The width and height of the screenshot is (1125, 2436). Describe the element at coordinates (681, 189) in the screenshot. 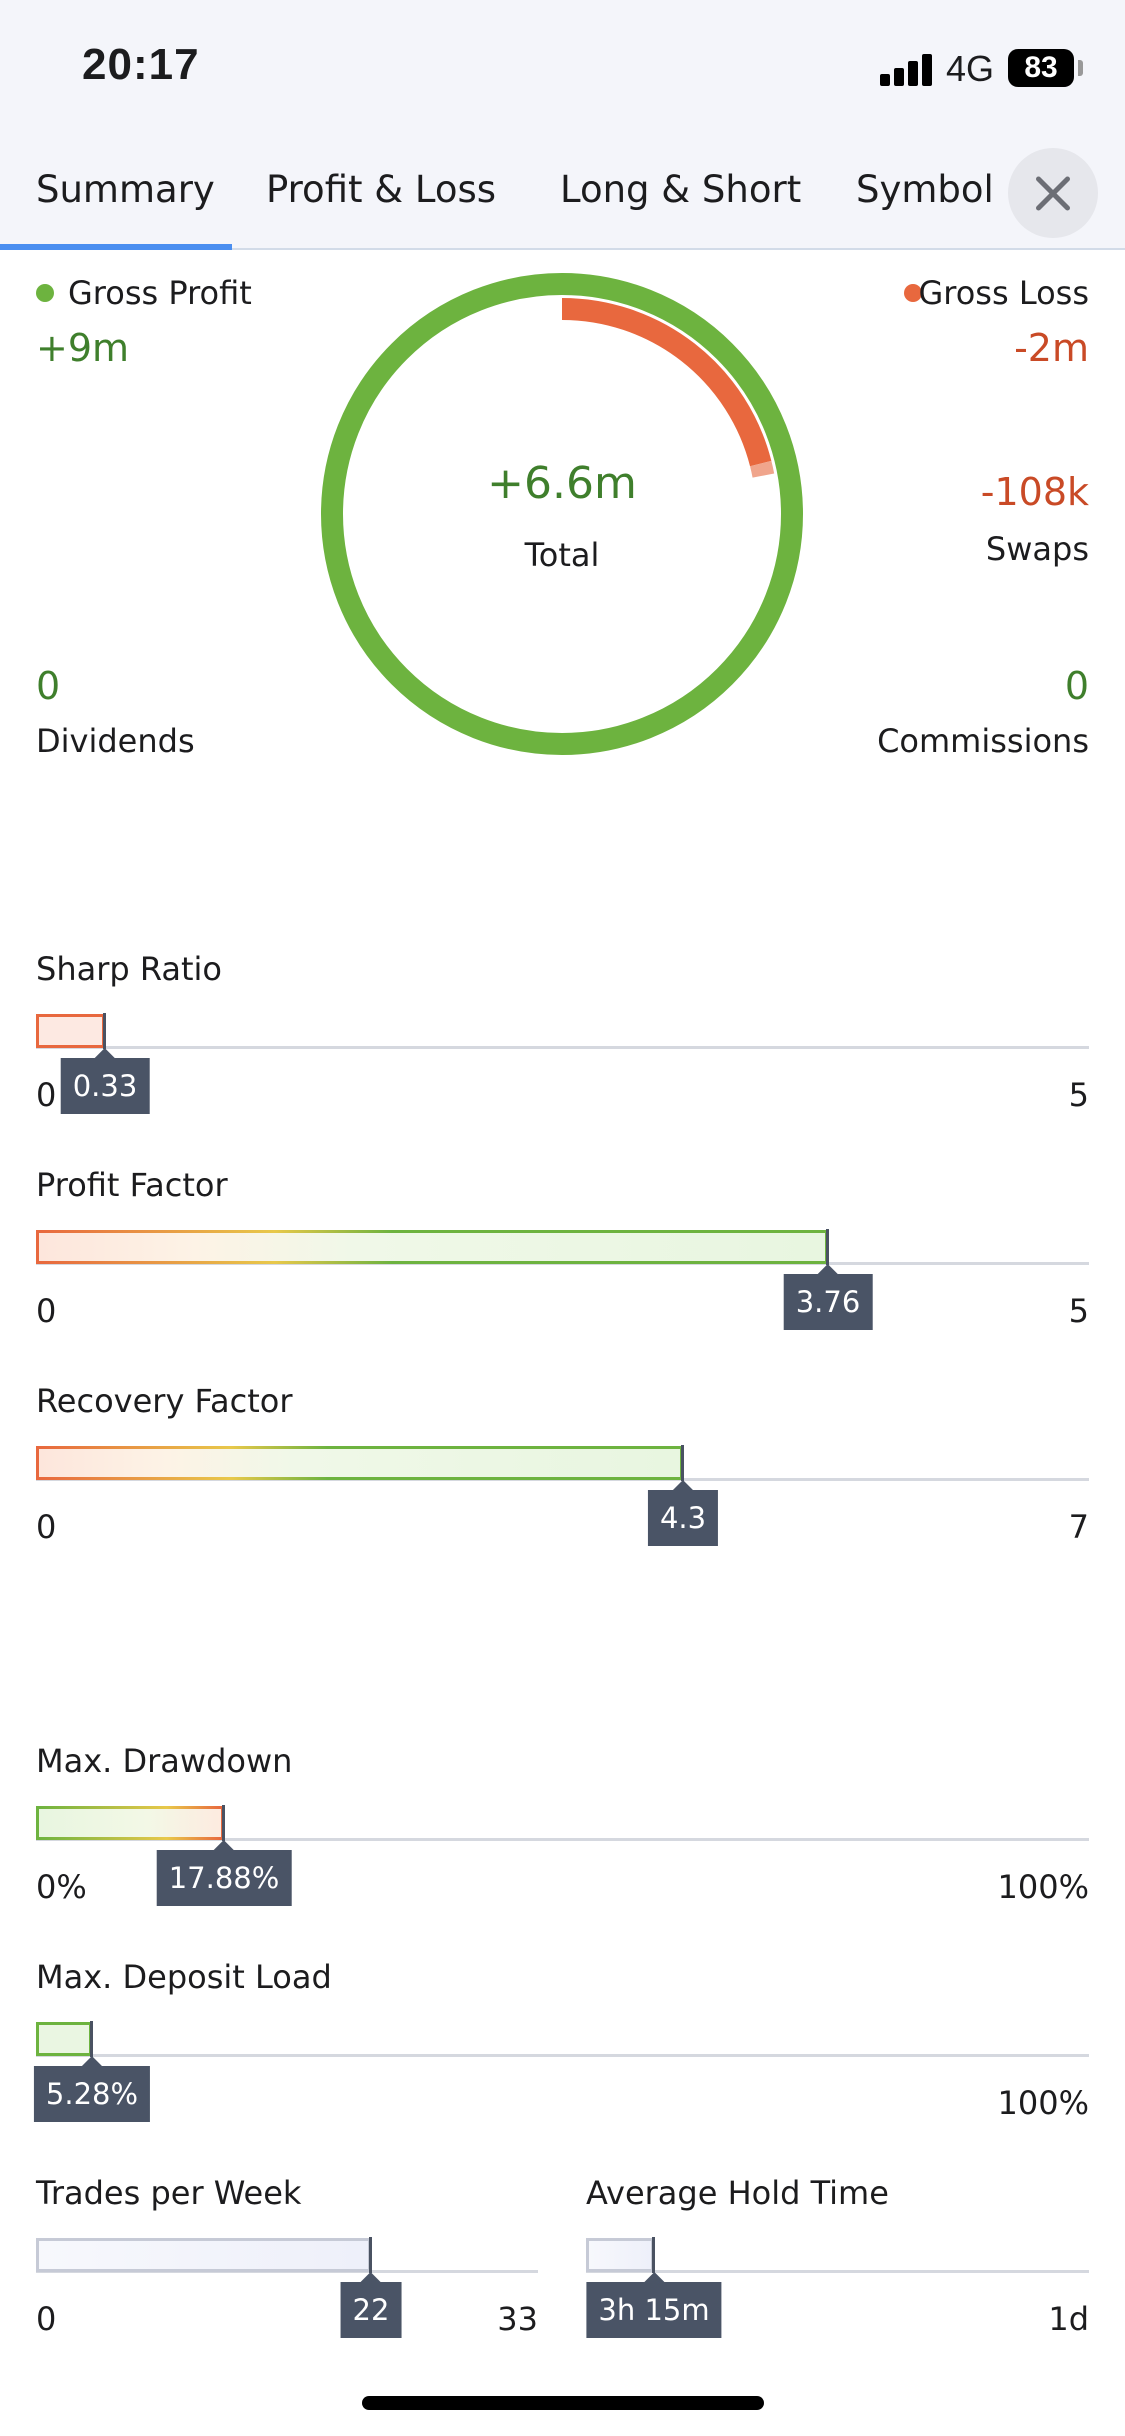

I see `tab-long-short: Long & Short` at that location.